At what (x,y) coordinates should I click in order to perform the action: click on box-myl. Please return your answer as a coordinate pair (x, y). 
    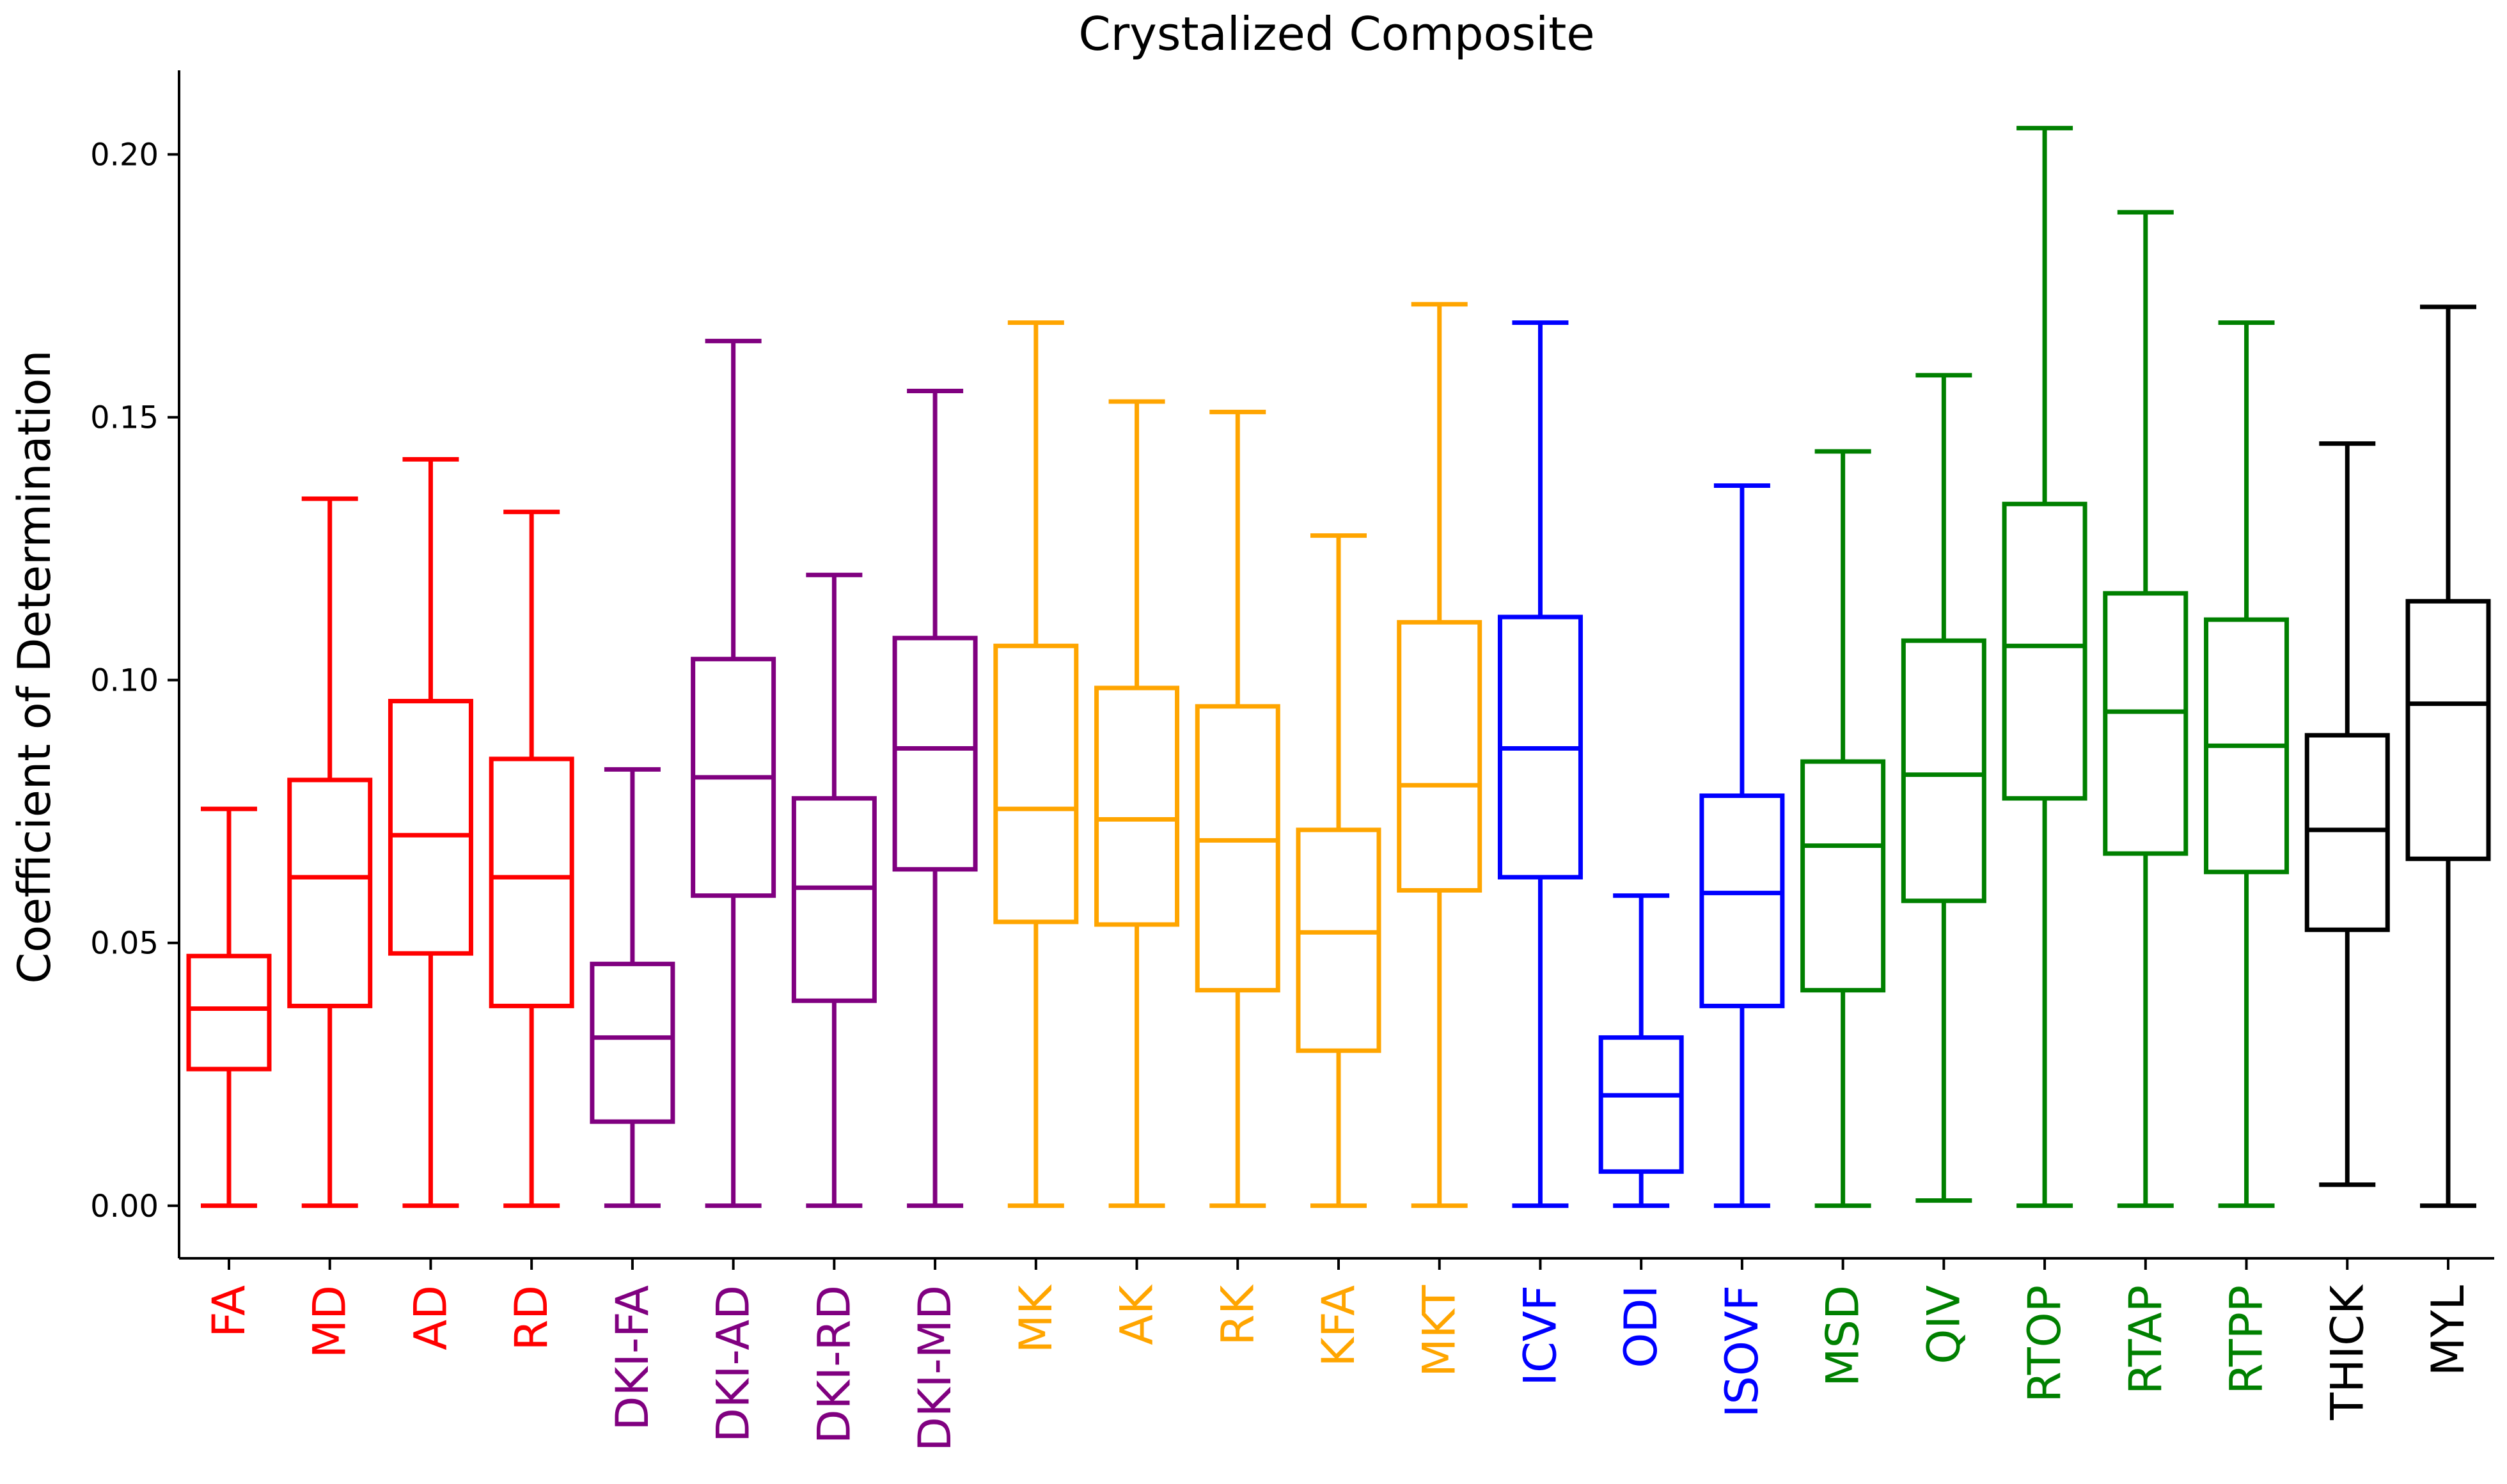
    Looking at the image, I should click on (2448, 756).